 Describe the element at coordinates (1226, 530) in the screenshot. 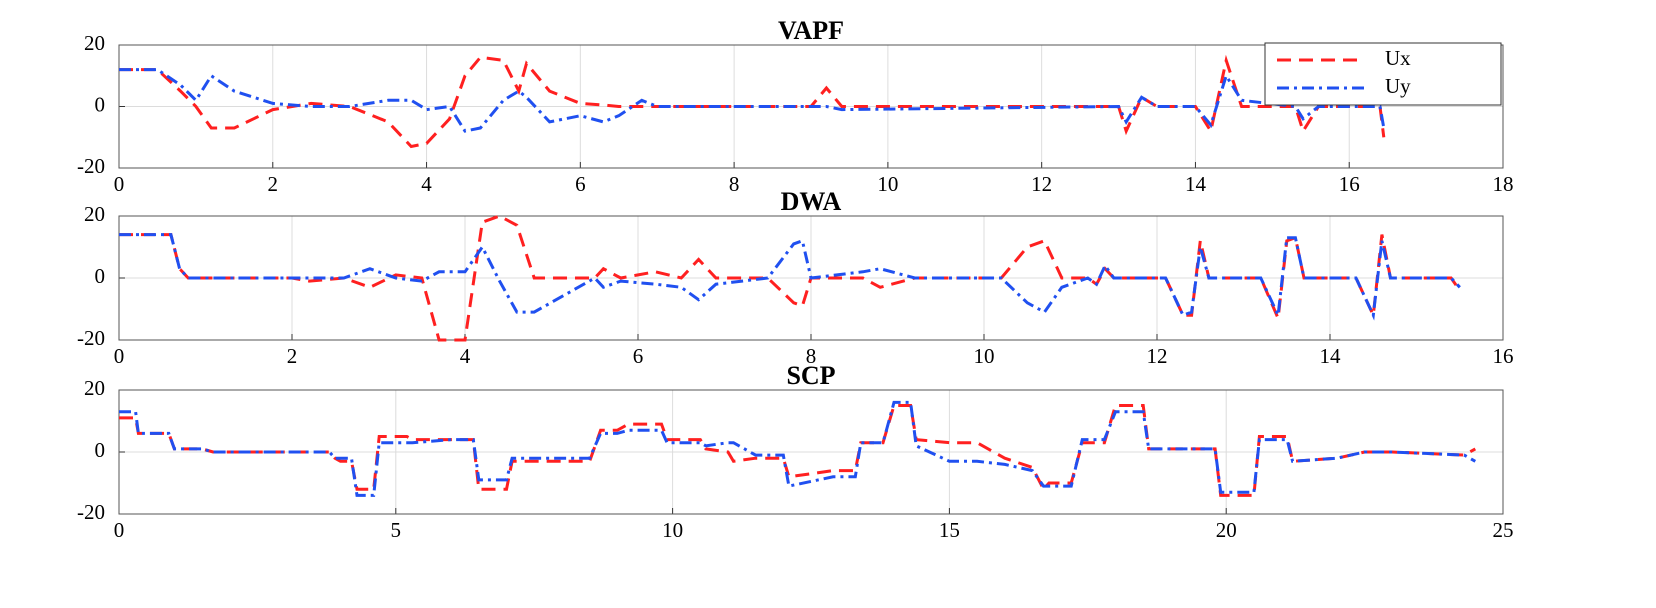

I see `x-tick-label: 20` at that location.